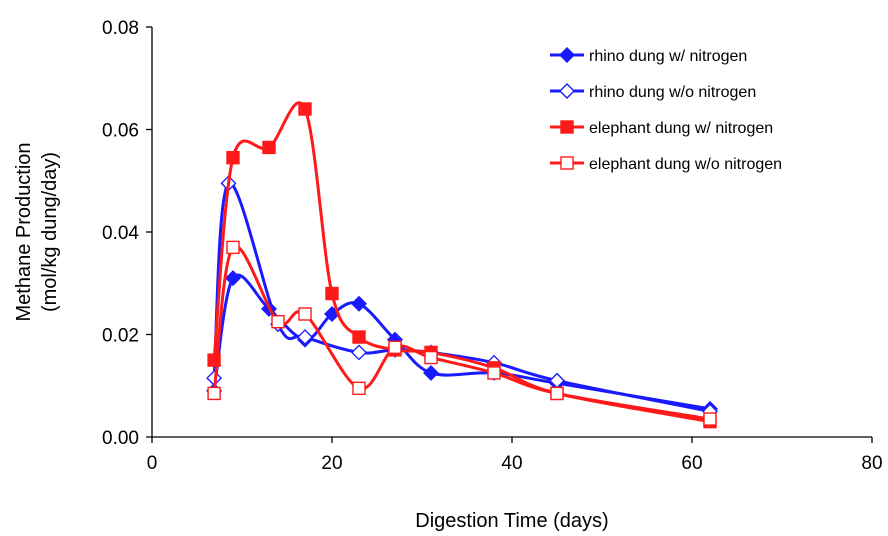 This screenshot has width=888, height=536. What do you see at coordinates (50, 232) in the screenshot?
I see `y-axis-label-line-2: (mol/kg dung/day)` at bounding box center [50, 232].